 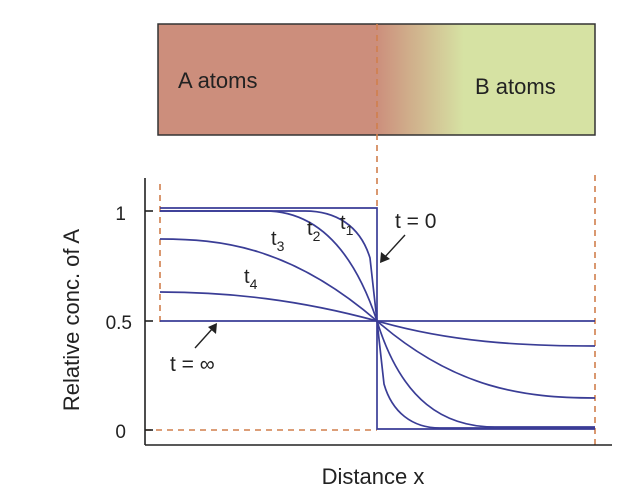 What do you see at coordinates (120, 432) in the screenshot?
I see `y-tick-label-0: 0` at bounding box center [120, 432].